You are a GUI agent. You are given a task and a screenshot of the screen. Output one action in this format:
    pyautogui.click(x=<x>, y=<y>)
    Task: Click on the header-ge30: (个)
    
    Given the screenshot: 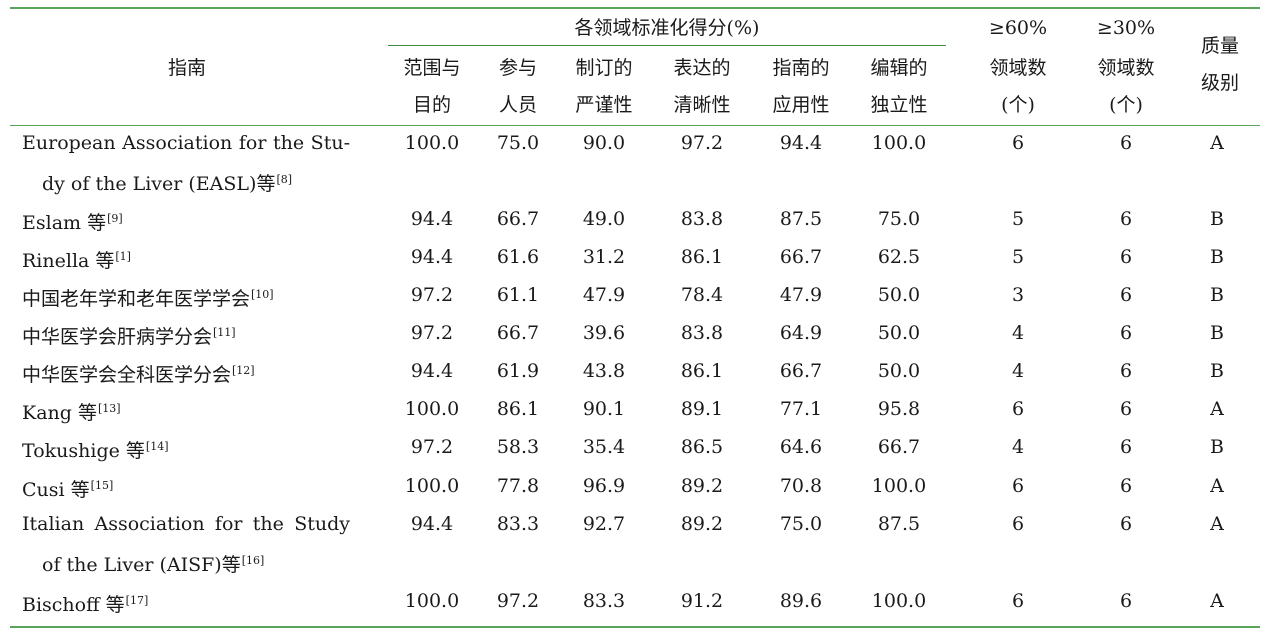 What is the action you would take?
    pyautogui.click(x=1126, y=105)
    